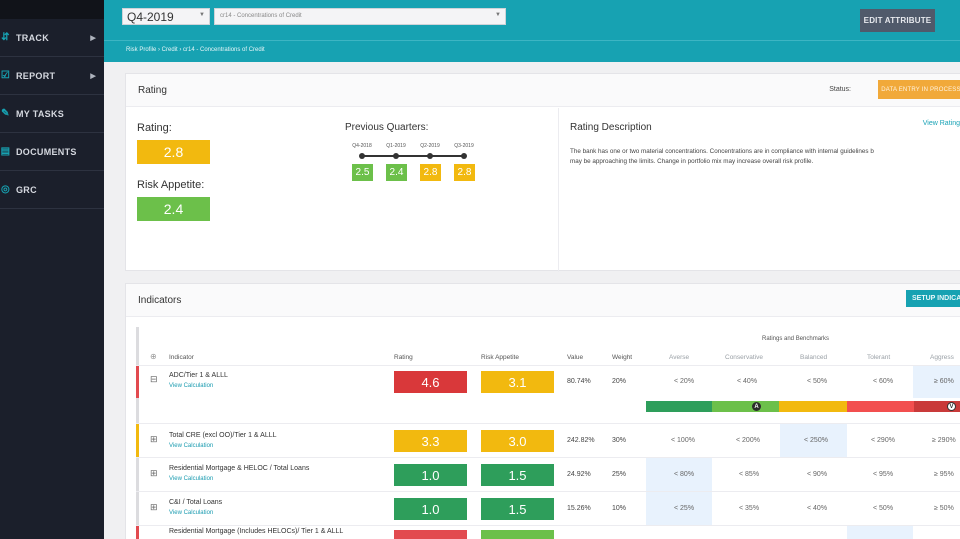 This screenshot has width=960, height=539. Describe the element at coordinates (919, 89) in the screenshot. I see `status-badge: DATA ENTRY IN PROCESS` at that location.